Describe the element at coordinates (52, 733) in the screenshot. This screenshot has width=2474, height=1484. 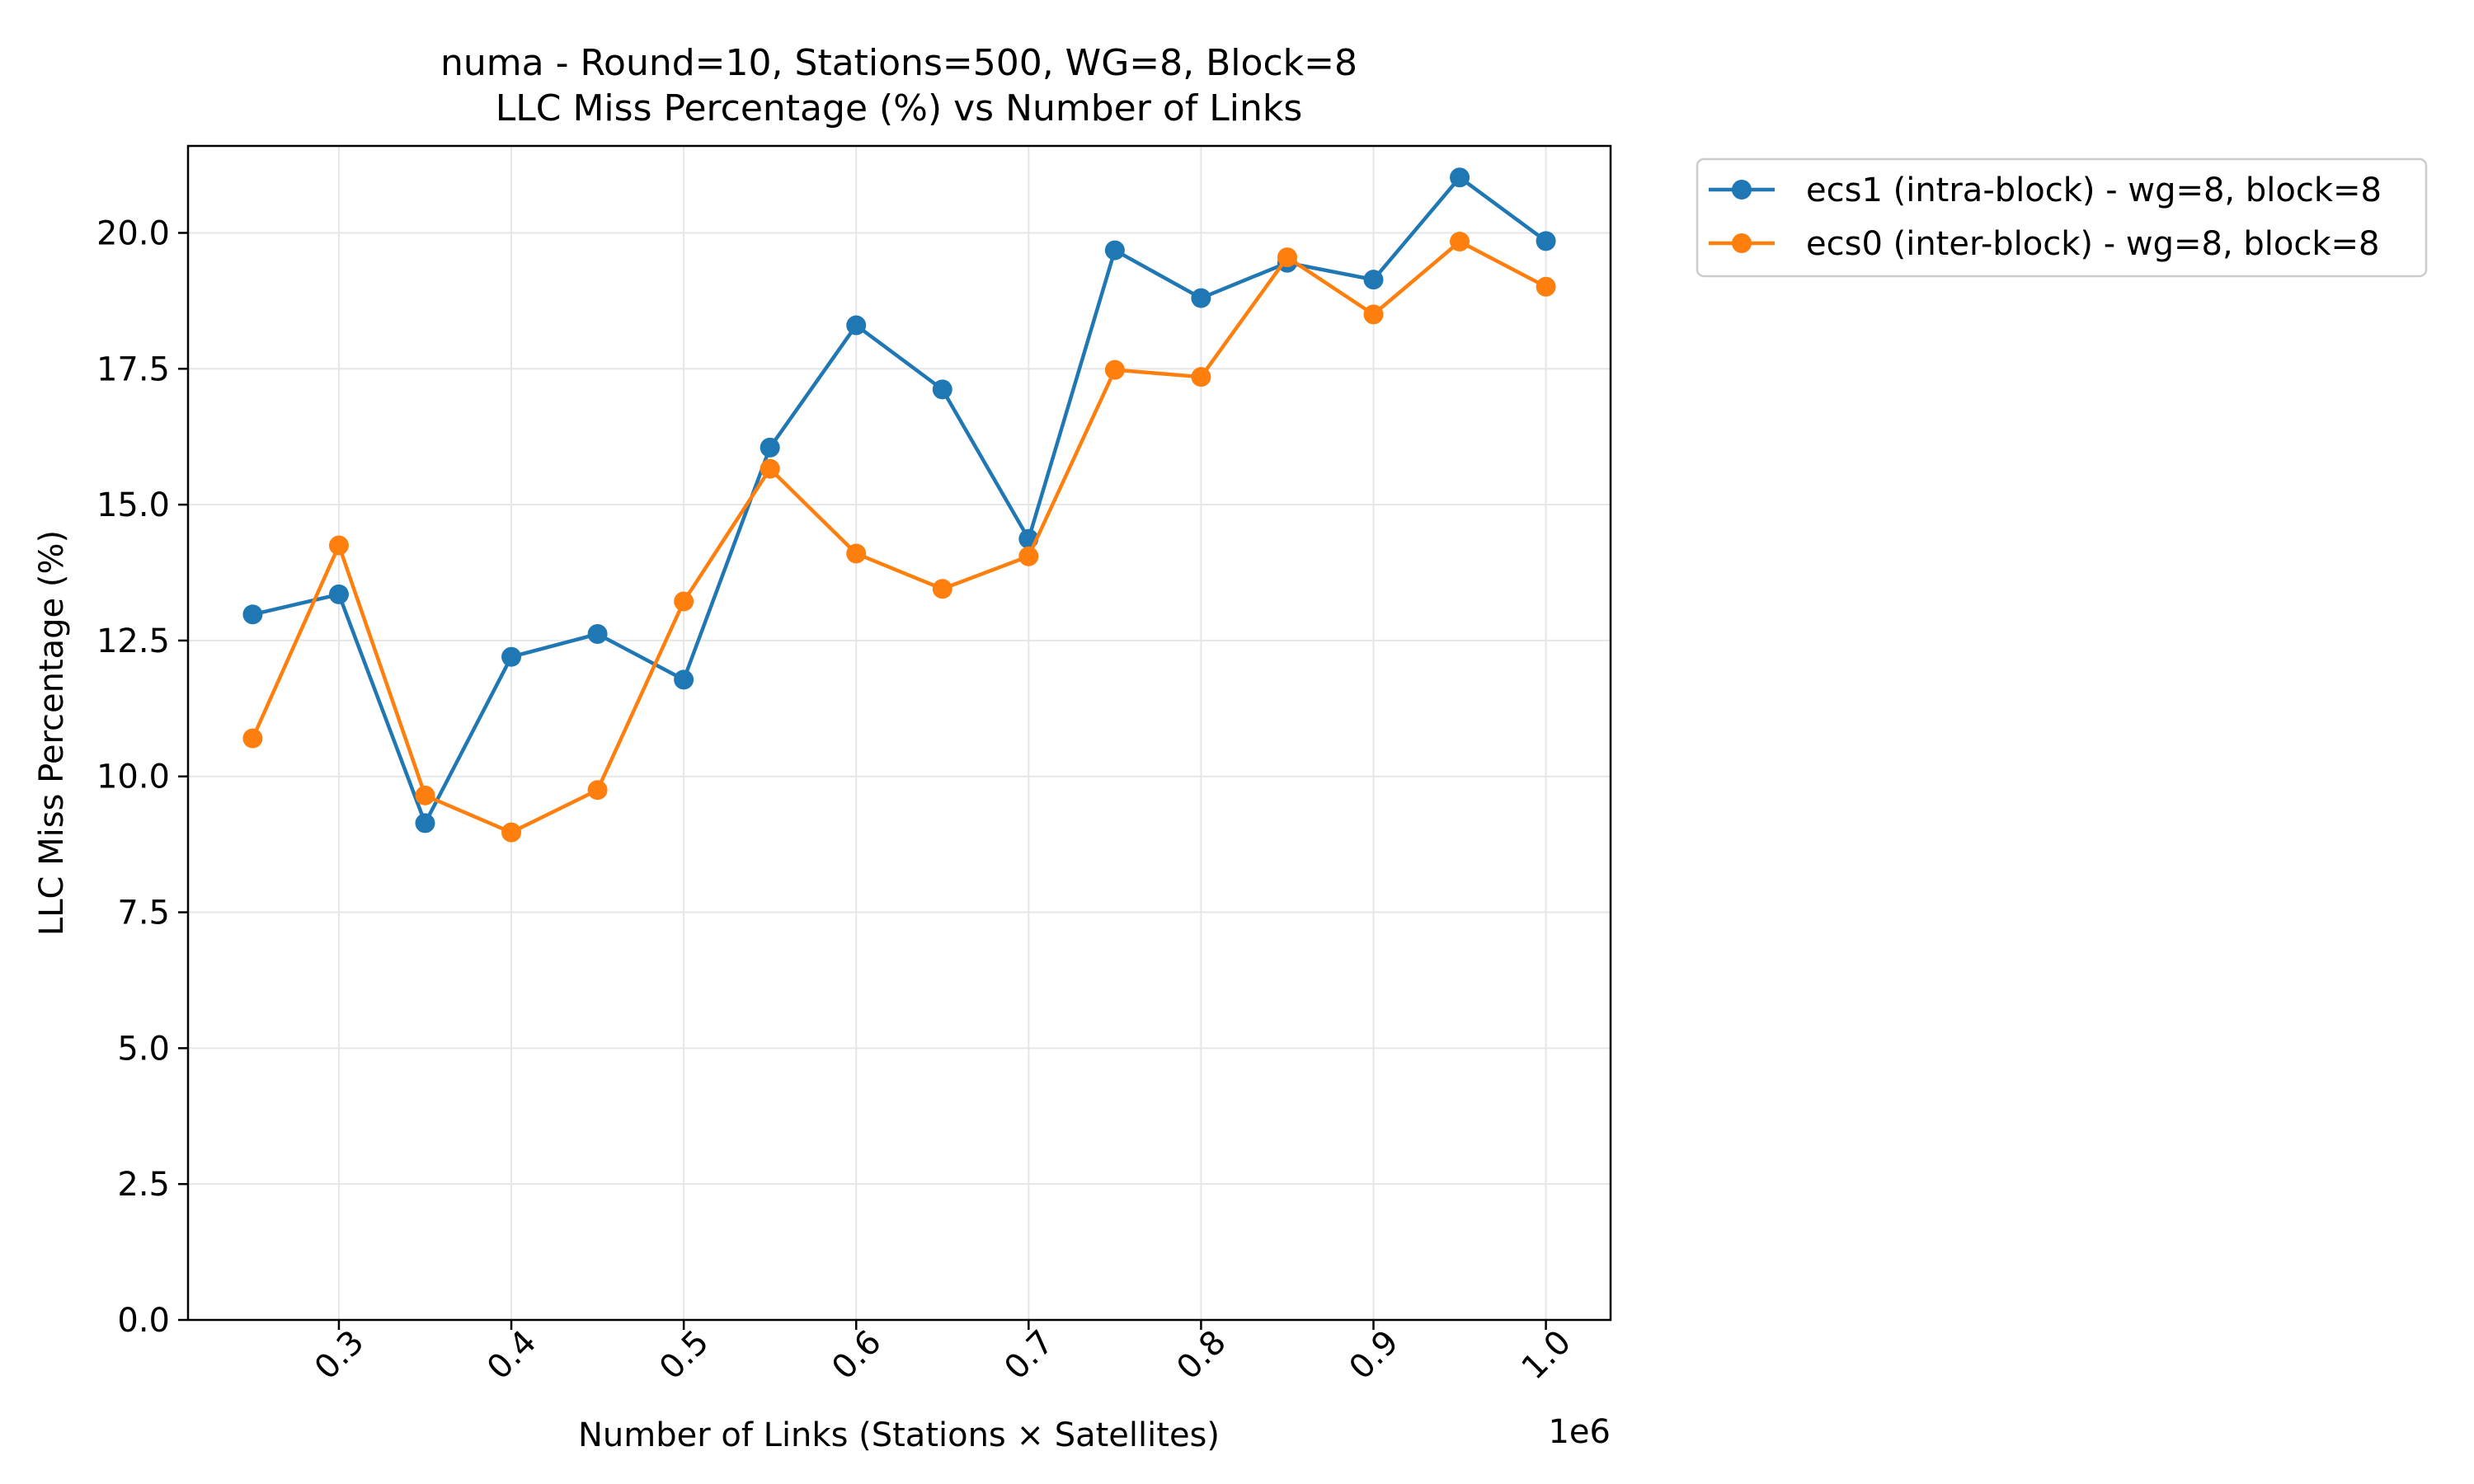
I see `y-axis-label: LLC Miss Percentage (%)` at that location.